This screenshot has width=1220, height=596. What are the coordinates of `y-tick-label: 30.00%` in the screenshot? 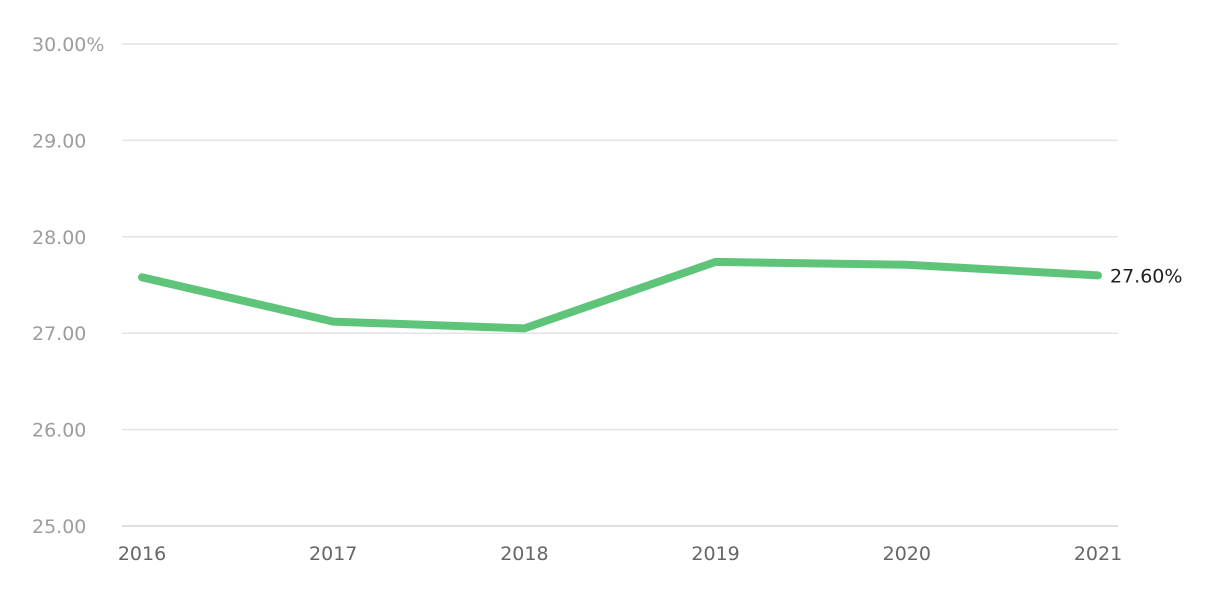 It's located at (68, 45).